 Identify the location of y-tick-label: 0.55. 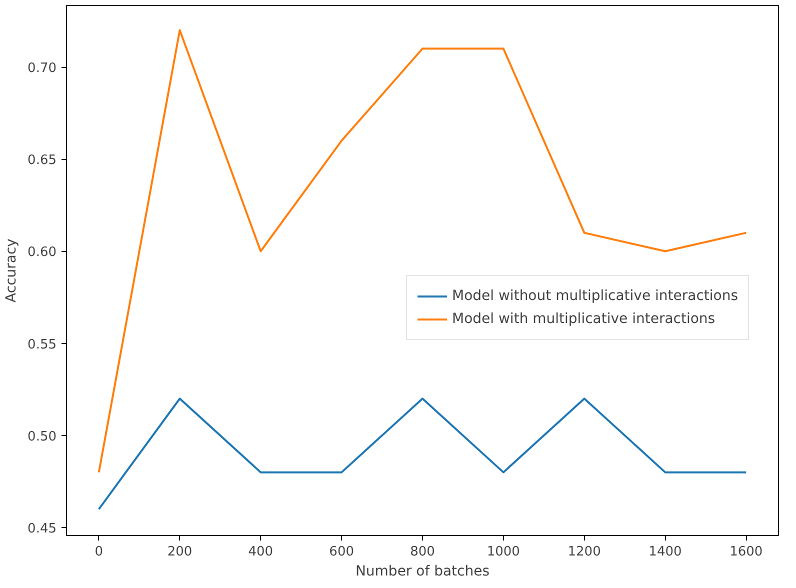
(42, 344).